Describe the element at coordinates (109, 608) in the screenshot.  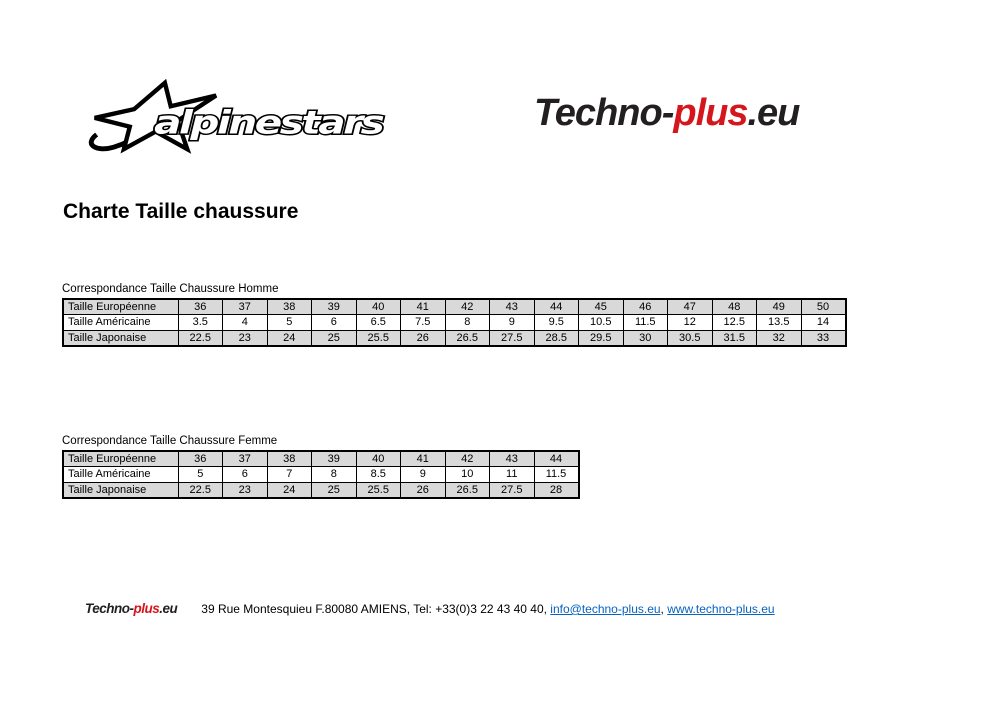
I see `footer-logo-black1: Techno-` at that location.